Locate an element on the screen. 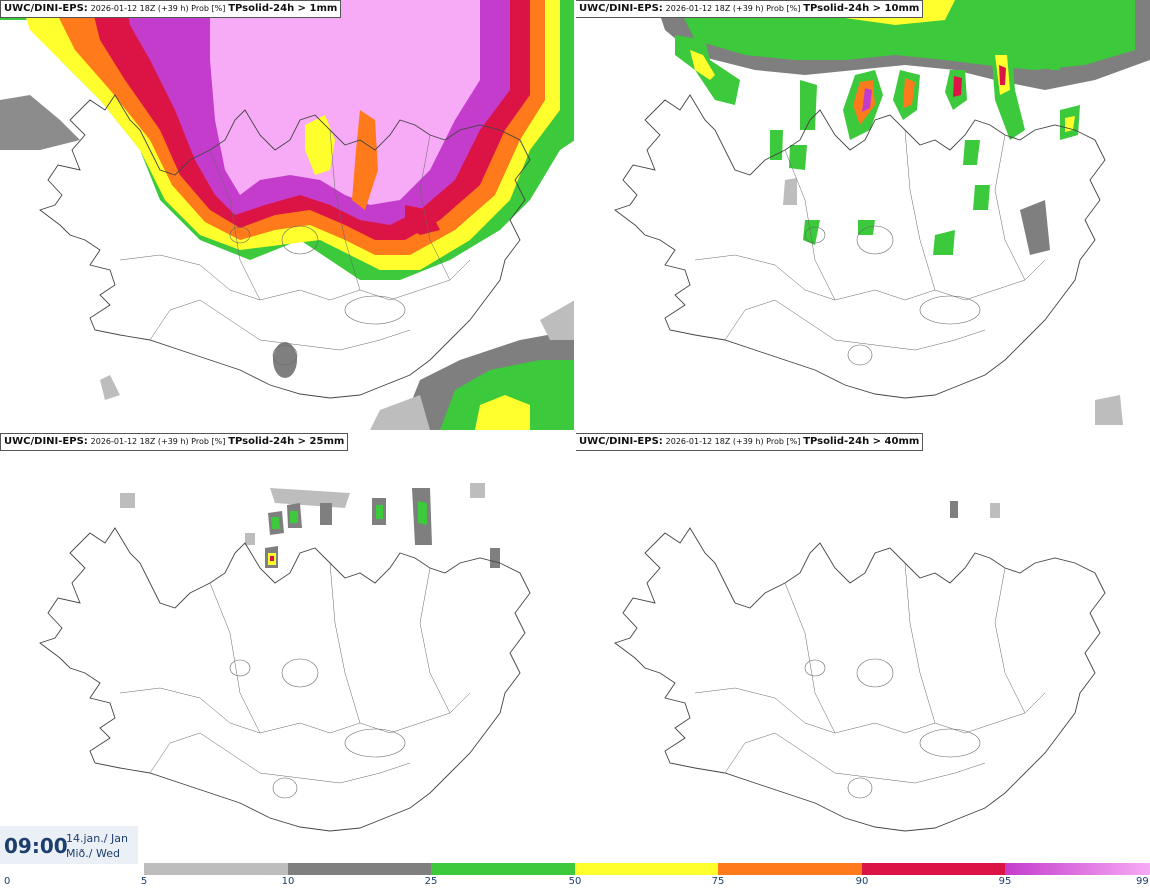  variable-threshold: TPsolid-24h > 40mm is located at coordinates (861, 441).